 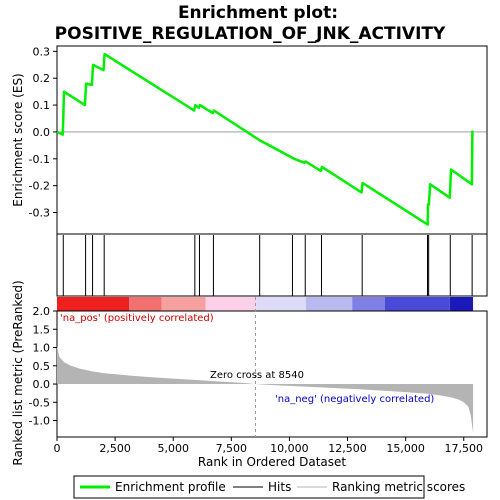 What do you see at coordinates (464, 448) in the screenshot?
I see `x-tick-label: 17,500` at bounding box center [464, 448].